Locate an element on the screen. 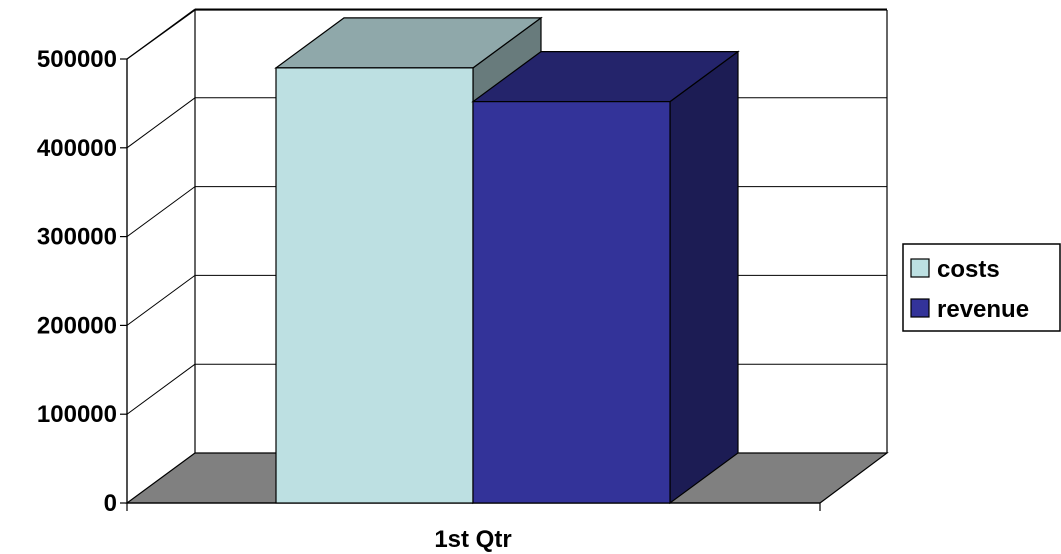 This screenshot has height=554, width=1061. side-wall-top-edge is located at coordinates (161, 34).